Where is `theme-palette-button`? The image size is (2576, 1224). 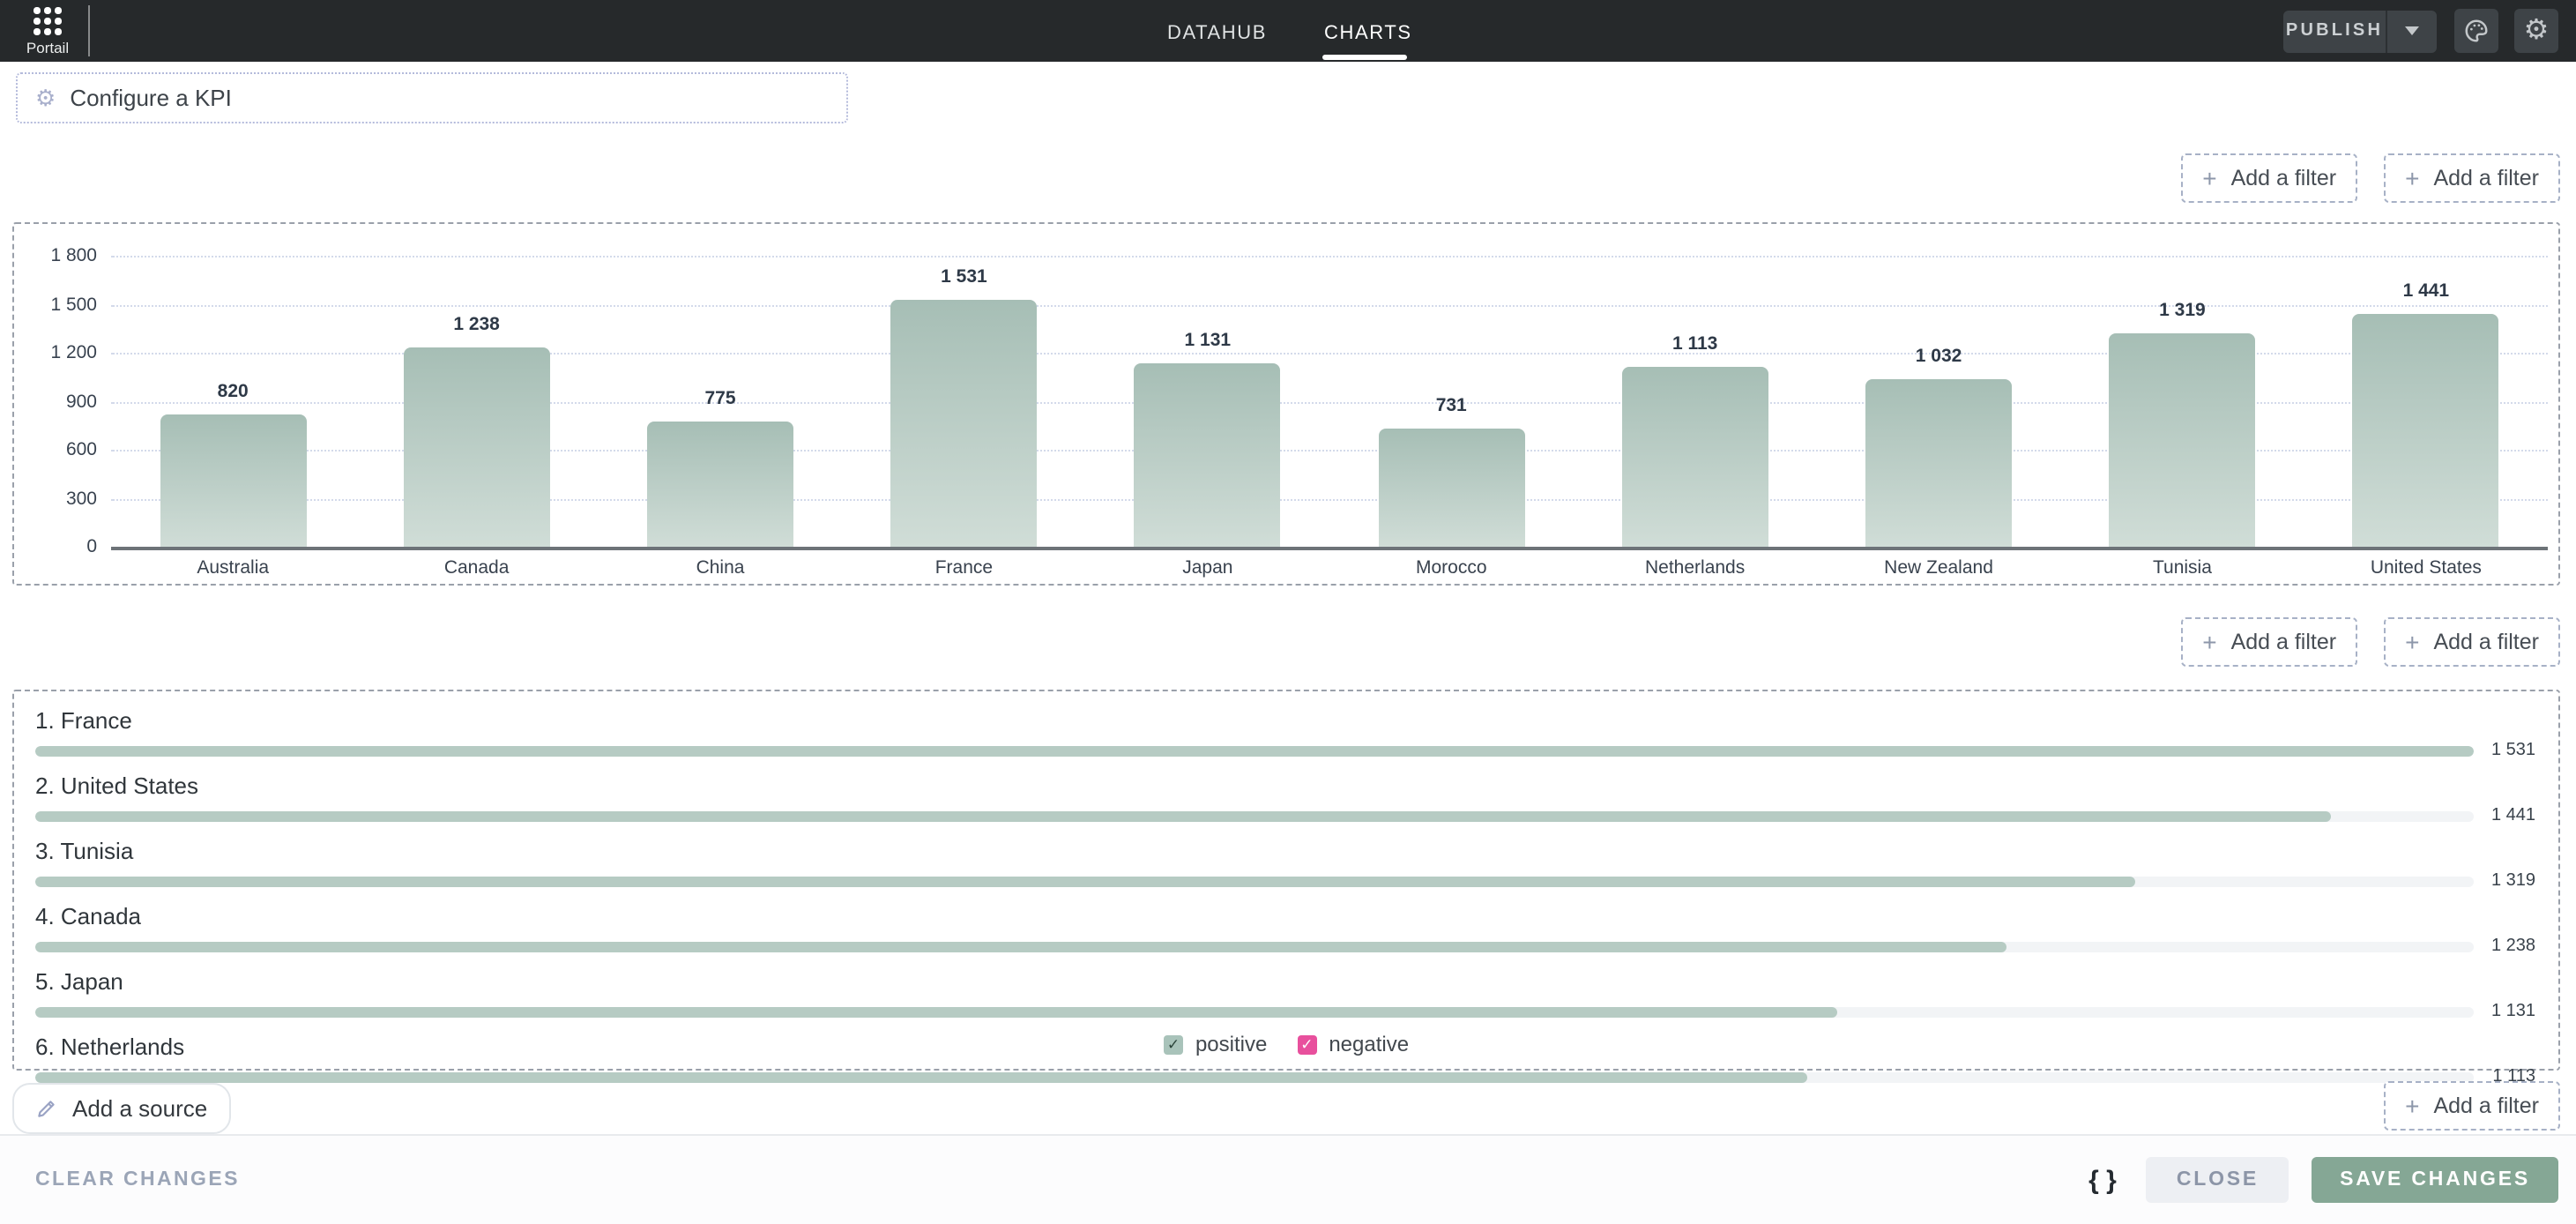 theme-palette-button is located at coordinates (2476, 31).